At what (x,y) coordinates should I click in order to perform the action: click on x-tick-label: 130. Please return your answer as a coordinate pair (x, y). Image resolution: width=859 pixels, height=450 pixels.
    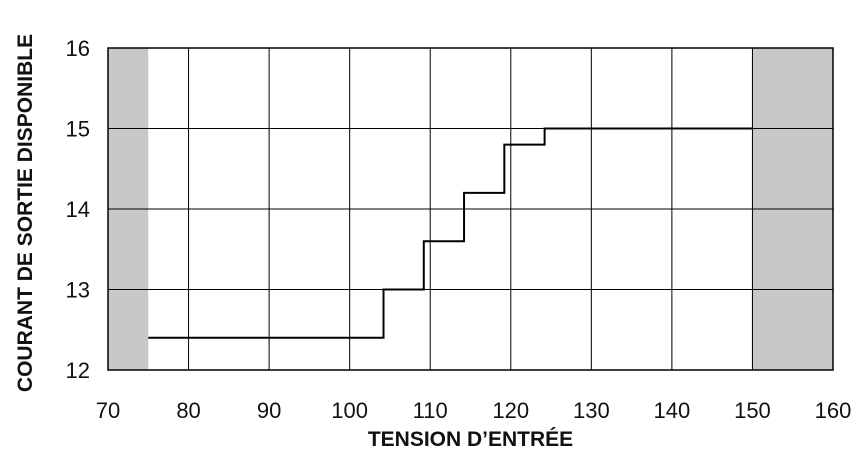
    Looking at the image, I should click on (591, 410).